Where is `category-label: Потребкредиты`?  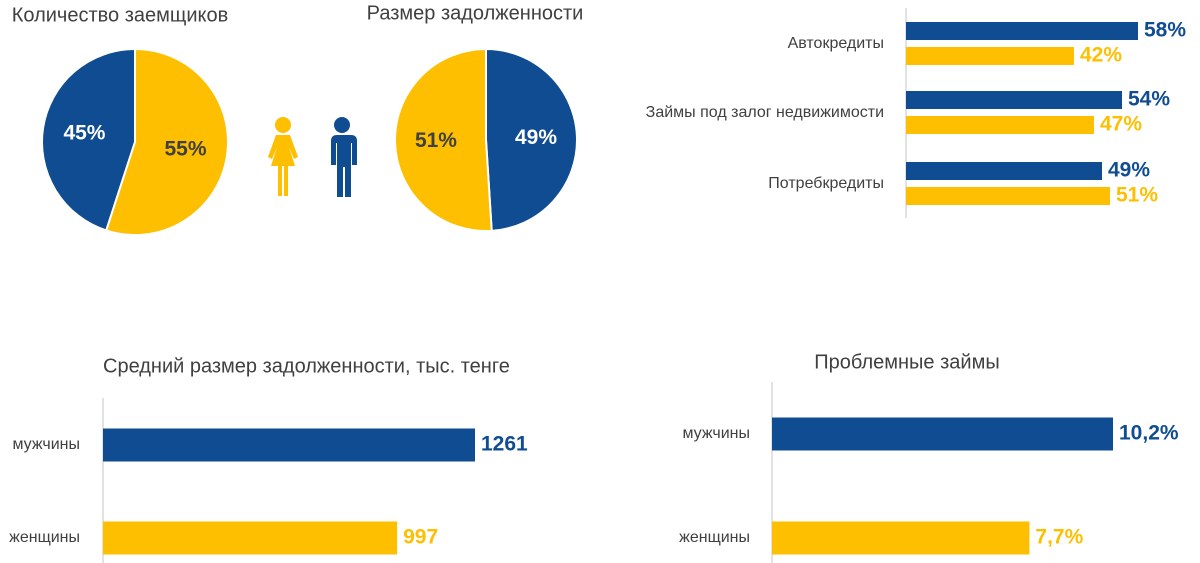
category-label: Потребкредиты is located at coordinates (826, 183).